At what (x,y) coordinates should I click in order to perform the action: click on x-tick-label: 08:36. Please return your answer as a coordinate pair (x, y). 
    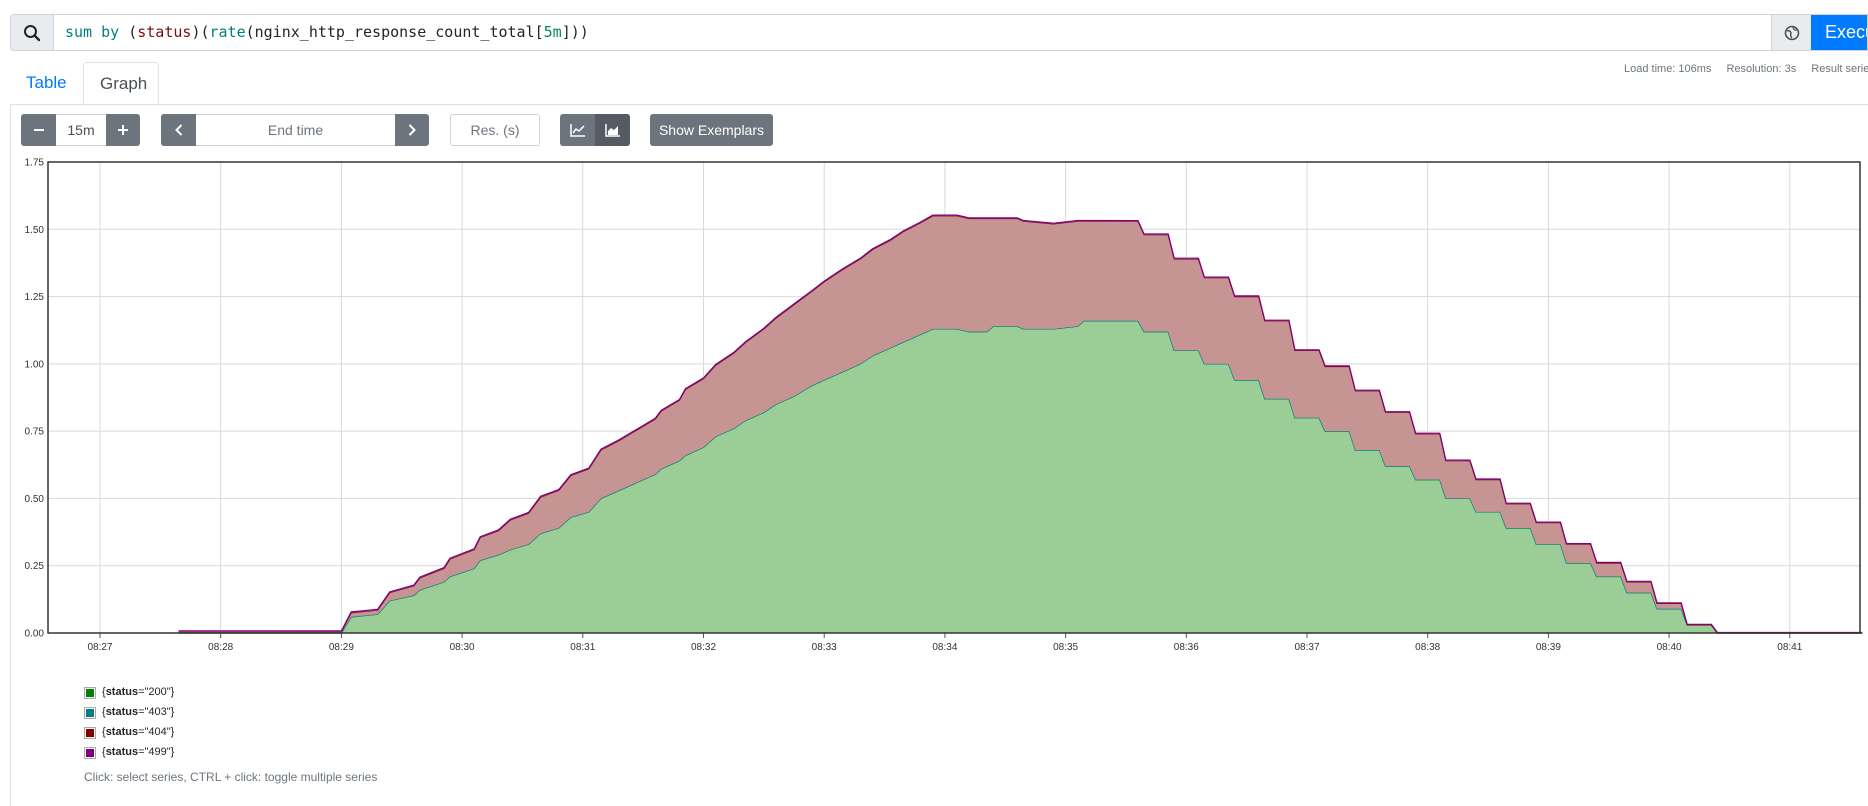
    Looking at the image, I should click on (1186, 646).